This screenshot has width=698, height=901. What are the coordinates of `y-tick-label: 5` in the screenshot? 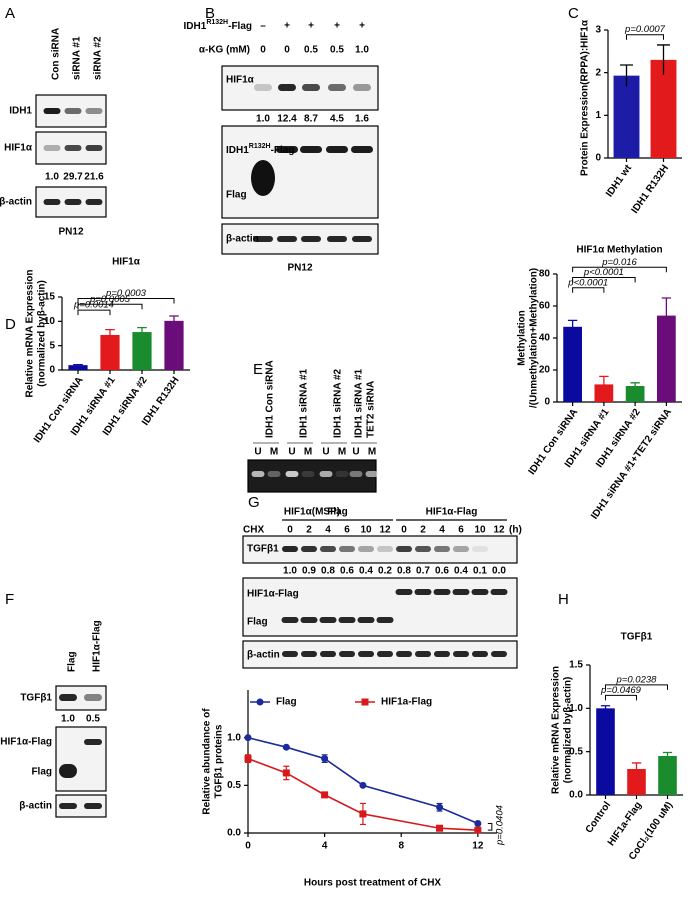 It's located at (52, 345).